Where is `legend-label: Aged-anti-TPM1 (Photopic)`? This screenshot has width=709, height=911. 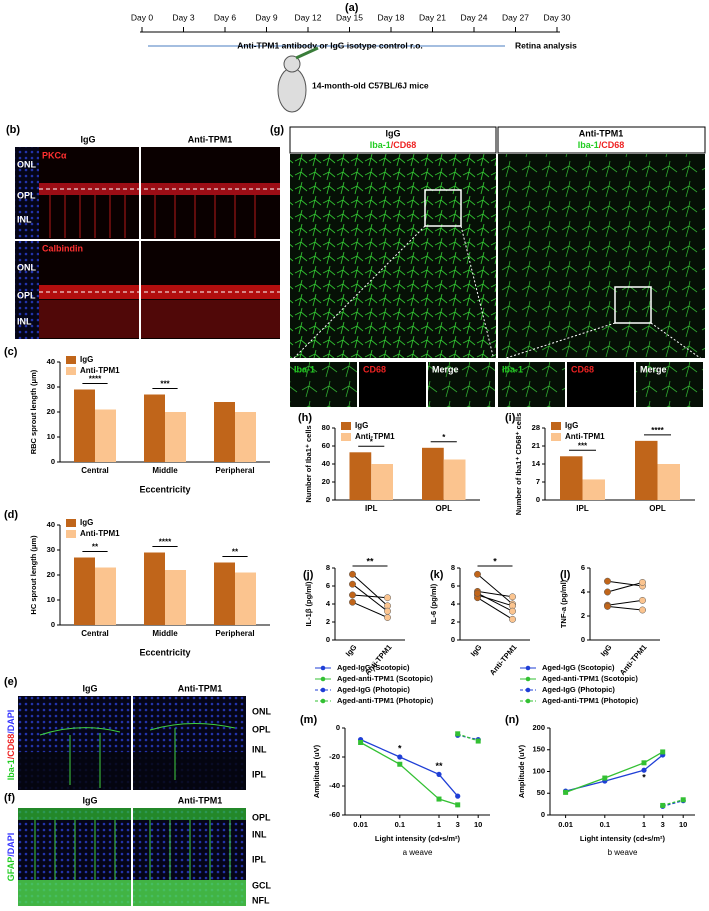 legend-label: Aged-anti-TPM1 (Photopic) is located at coordinates (385, 700).